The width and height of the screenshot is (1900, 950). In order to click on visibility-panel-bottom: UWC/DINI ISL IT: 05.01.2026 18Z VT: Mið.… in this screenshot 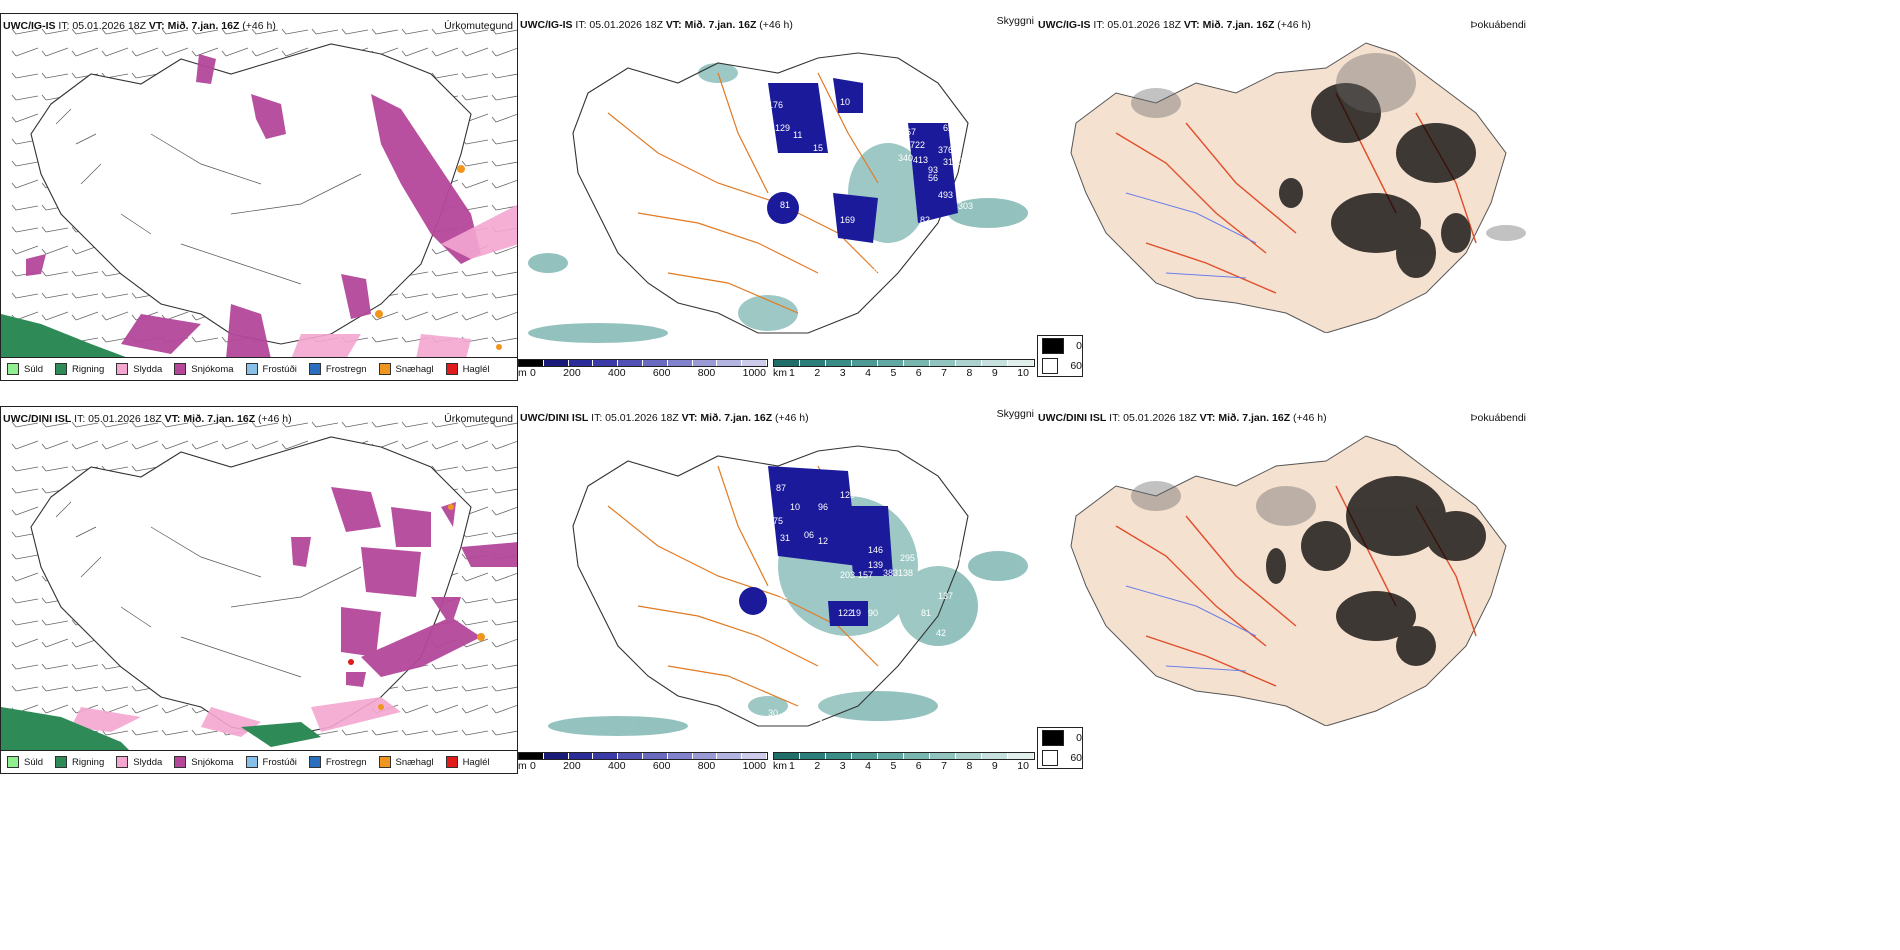, I will do `click(778, 590)`.